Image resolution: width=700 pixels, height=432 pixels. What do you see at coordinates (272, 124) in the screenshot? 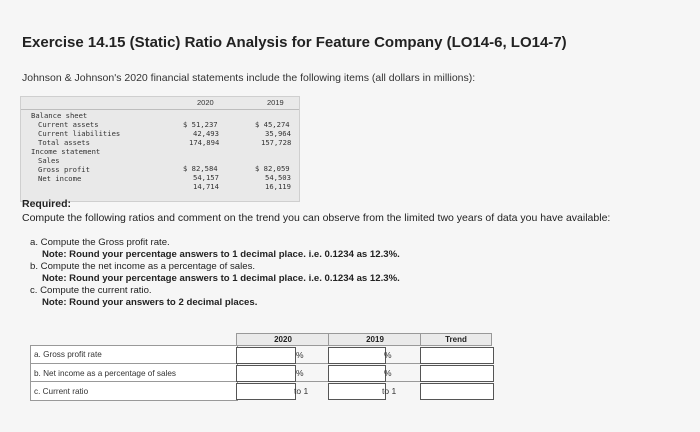
I see `value-2019: $ 45,274` at bounding box center [272, 124].